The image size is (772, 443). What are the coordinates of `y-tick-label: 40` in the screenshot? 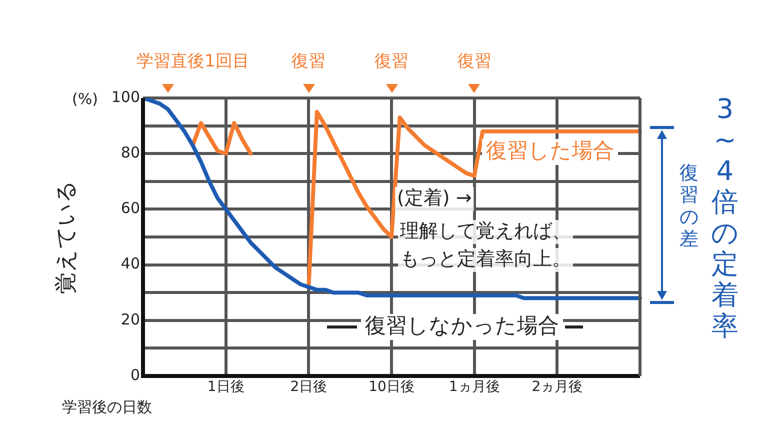 It's located at (130, 263).